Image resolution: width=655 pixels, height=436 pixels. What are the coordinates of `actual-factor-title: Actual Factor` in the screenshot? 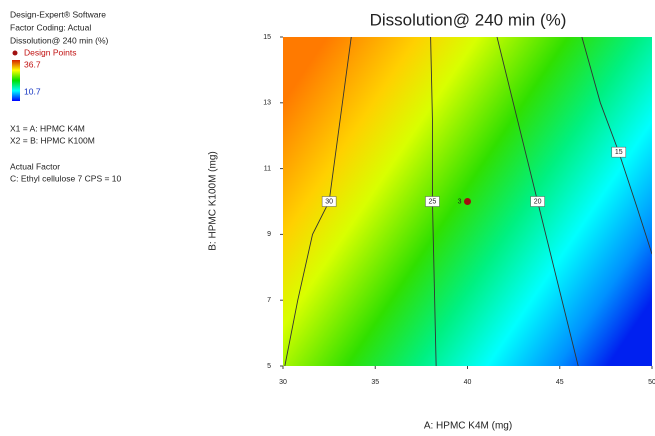 It's located at (35, 166).